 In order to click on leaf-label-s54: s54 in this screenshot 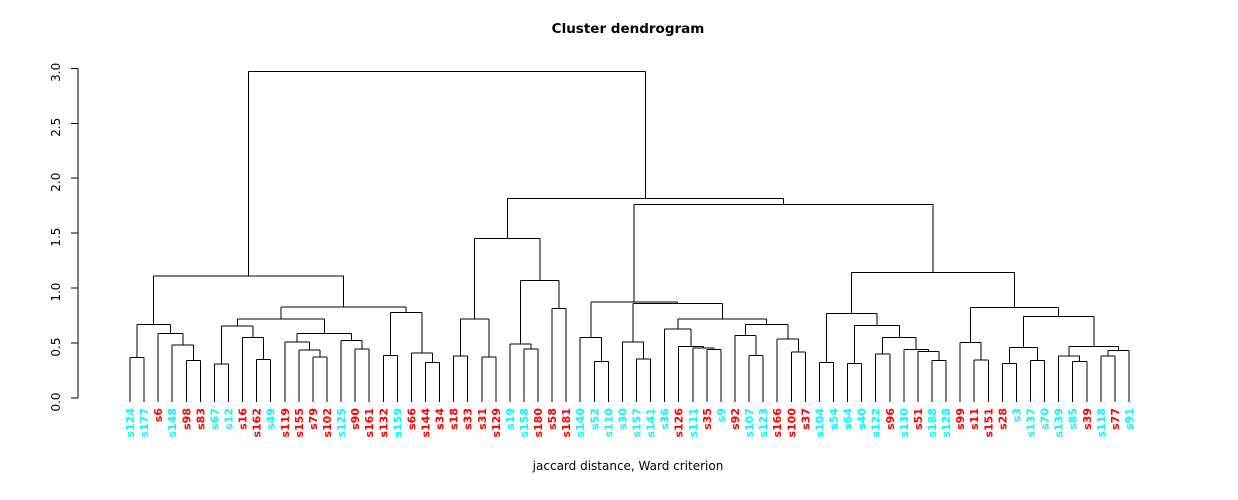, I will do `click(834, 419)`.